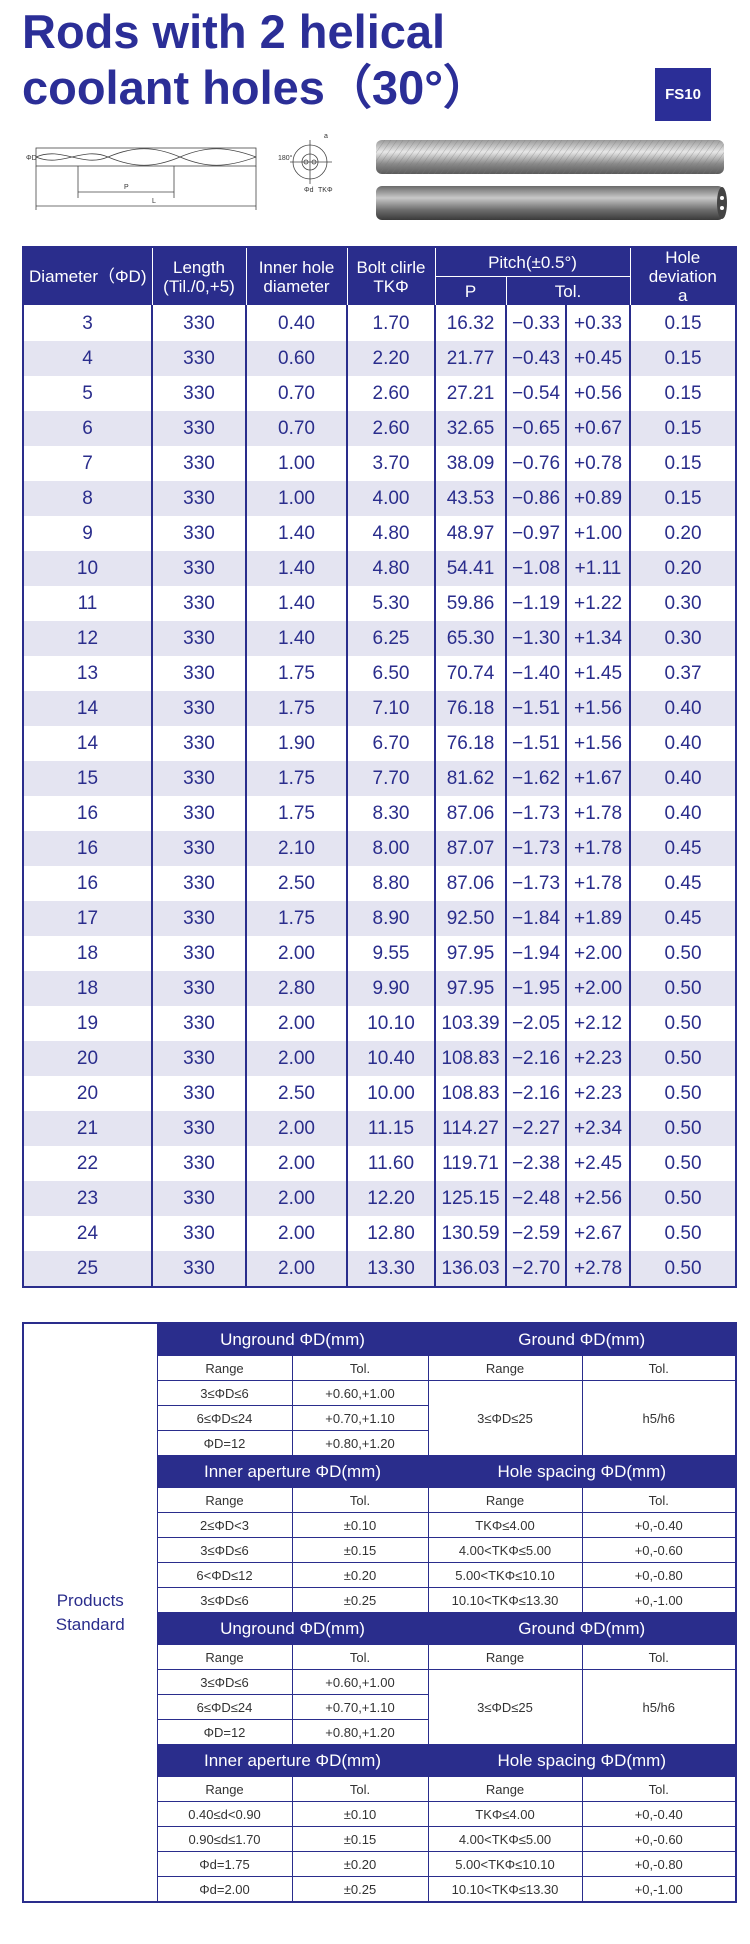 The image size is (750, 1944). I want to click on table-row: 16 330 2.10 8.00 87.07 −1.73 +1.78 0.45, so click(380, 848).